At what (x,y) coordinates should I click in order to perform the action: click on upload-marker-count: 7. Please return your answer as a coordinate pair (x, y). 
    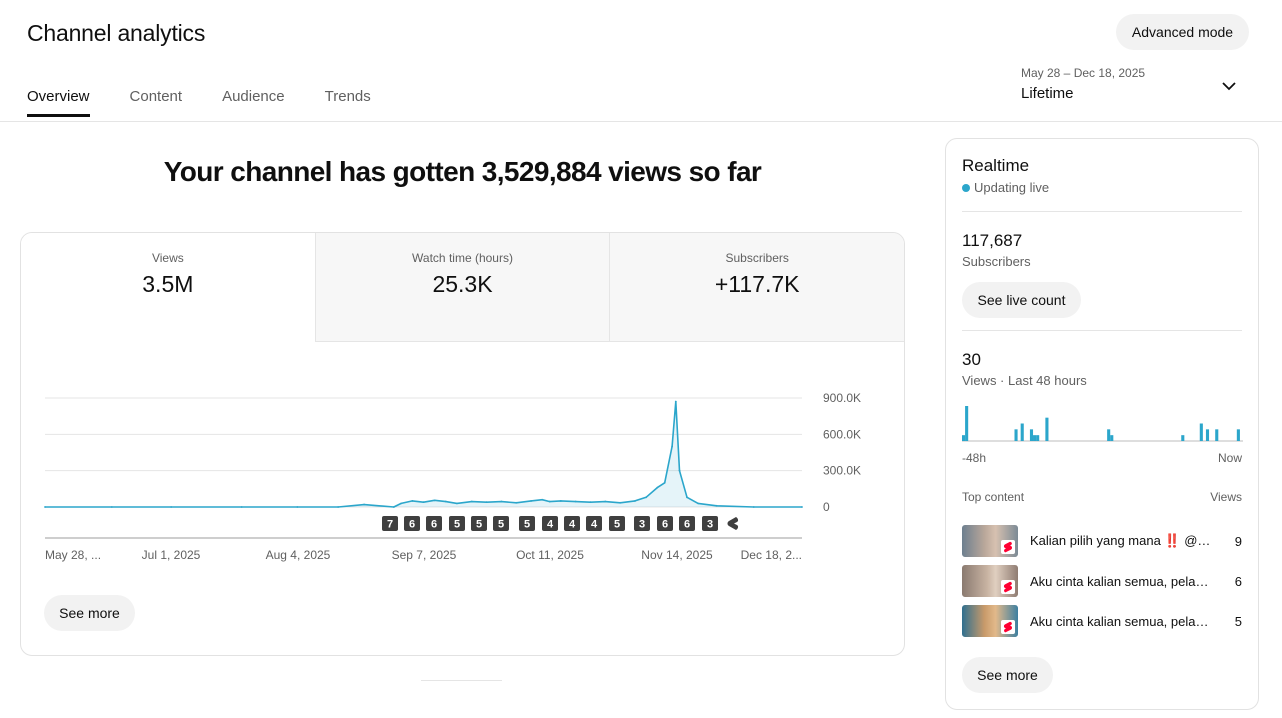
    Looking at the image, I should click on (390, 525).